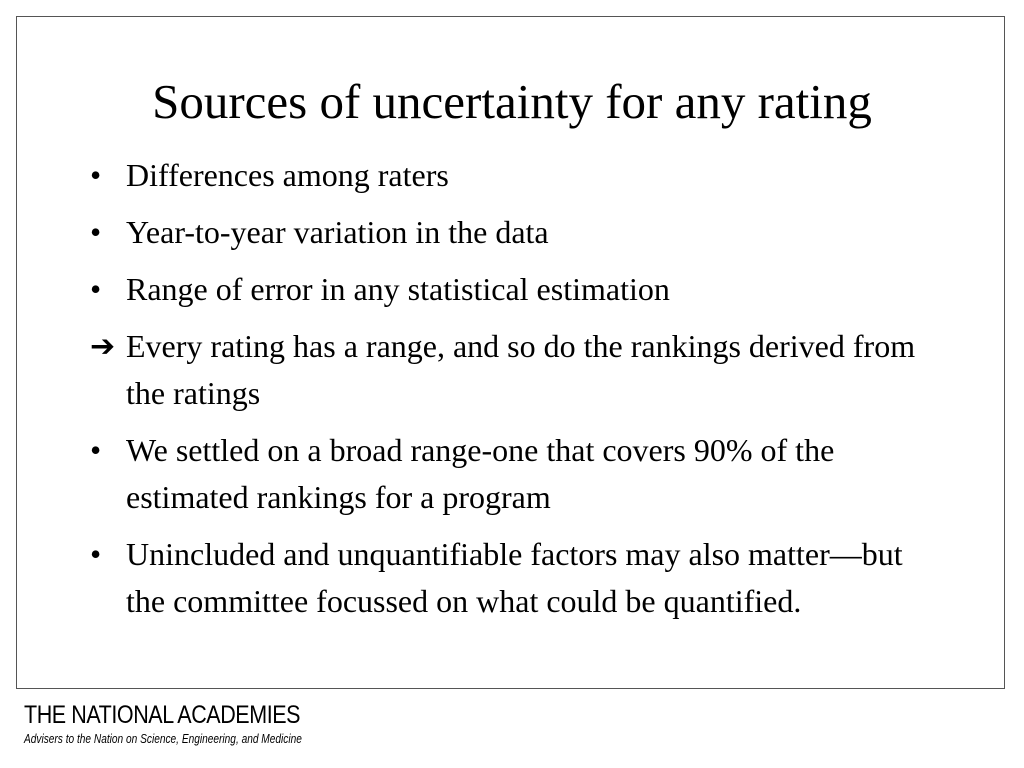 This screenshot has width=1024, height=768. I want to click on bullet-item: • Differences among raters, so click(505, 175).